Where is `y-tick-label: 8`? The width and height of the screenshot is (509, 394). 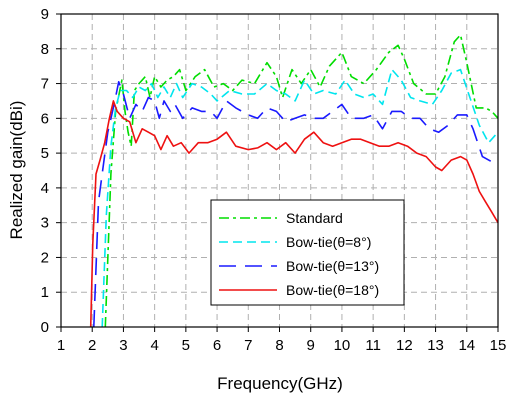 y-tick-label: 8 is located at coordinates (45, 49).